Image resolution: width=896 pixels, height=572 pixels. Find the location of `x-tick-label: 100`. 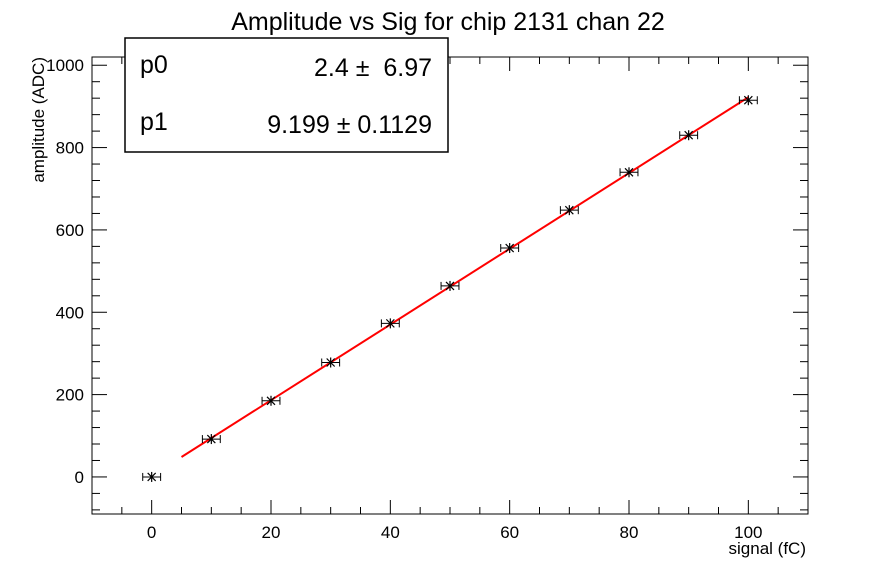

x-tick-label: 100 is located at coordinates (748, 532).